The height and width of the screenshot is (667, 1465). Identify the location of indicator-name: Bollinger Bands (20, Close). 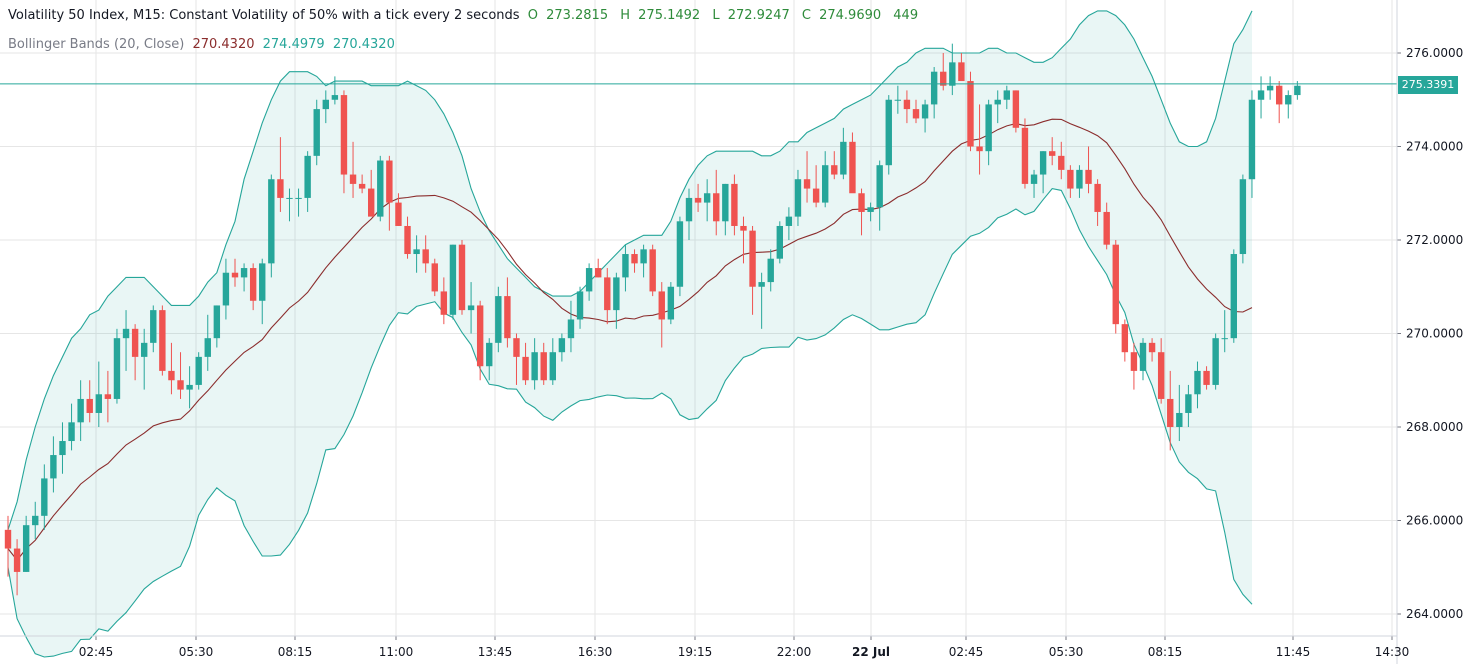
(96, 44).